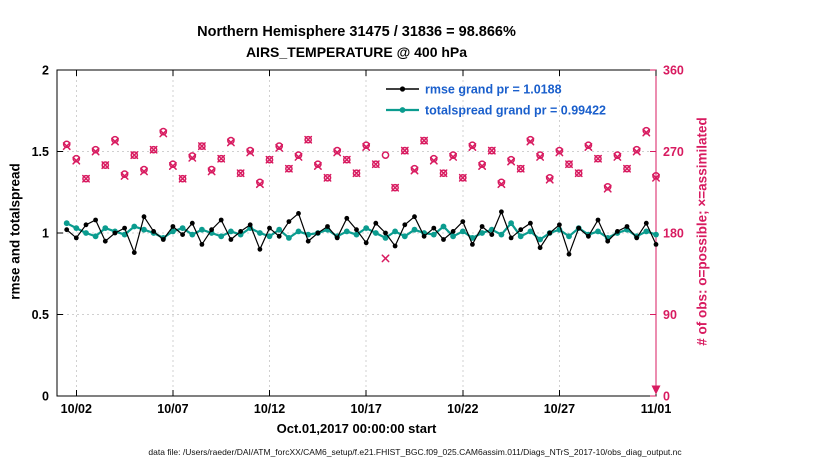 The image size is (830, 470). Describe the element at coordinates (702, 231) in the screenshot. I see `right-axis-label: # of obs: o=possible; ×=assimilated` at that location.